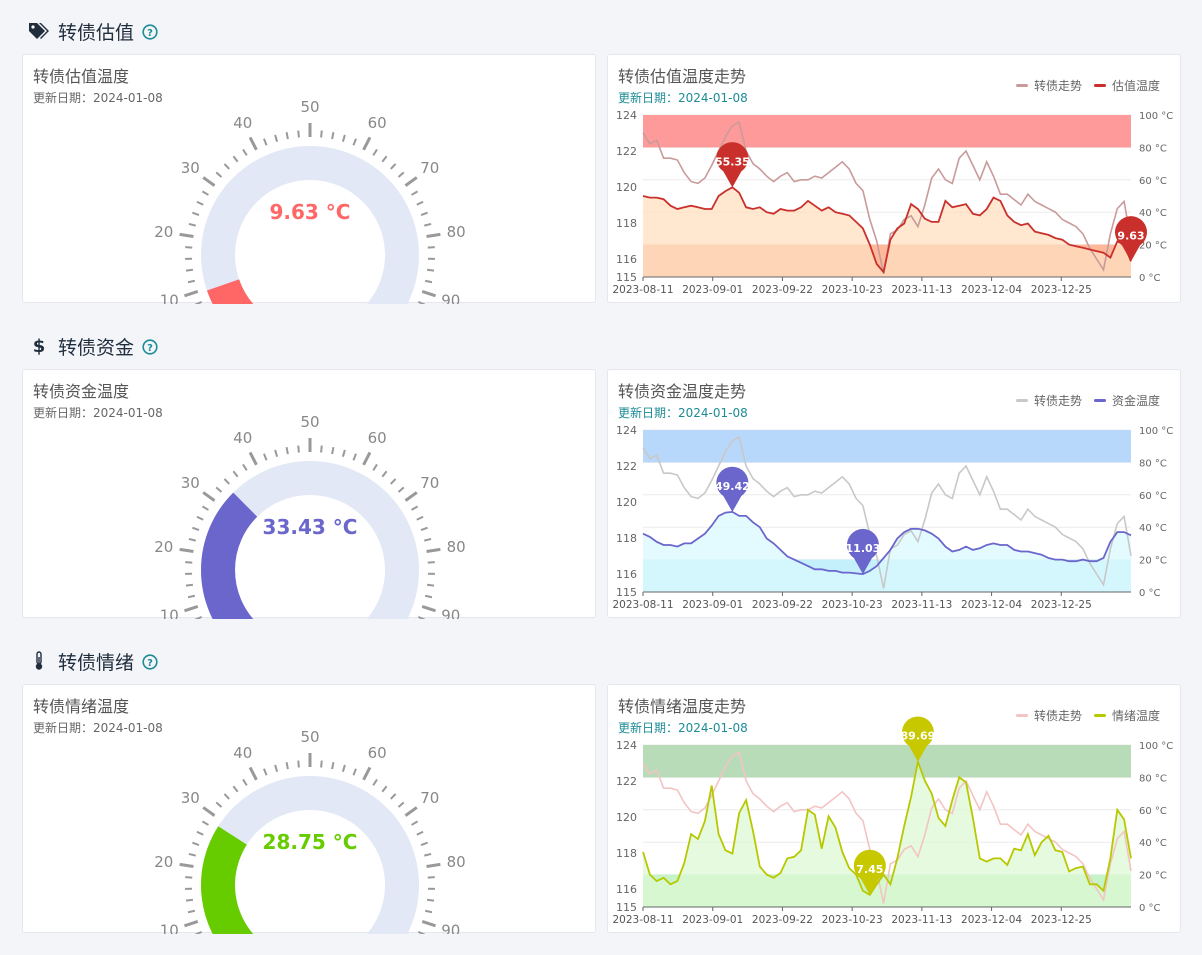 This screenshot has width=1202, height=955. I want to click on chart-legend: 转债走势 情绪温度, so click(1087, 715).